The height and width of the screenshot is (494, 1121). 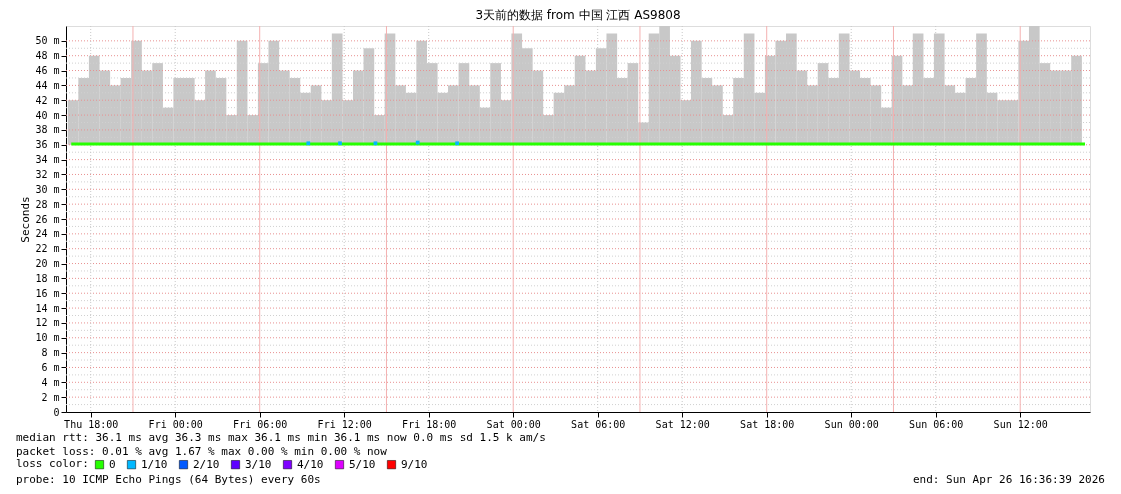 I want to click on legend-title: loss color:, so click(x=52, y=463).